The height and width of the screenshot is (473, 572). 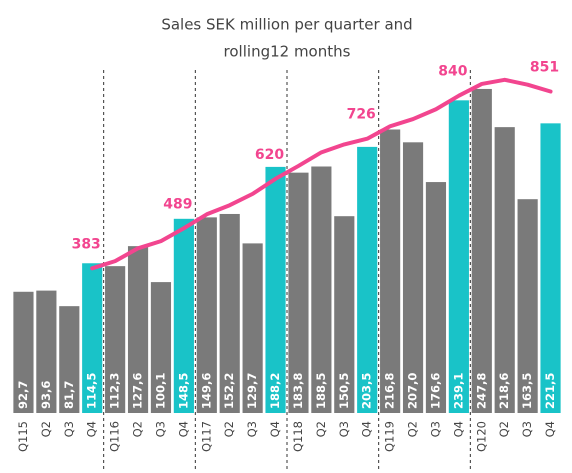 What do you see at coordinates (481, 436) in the screenshot?
I see `x-tick-label: Q120` at bounding box center [481, 436].